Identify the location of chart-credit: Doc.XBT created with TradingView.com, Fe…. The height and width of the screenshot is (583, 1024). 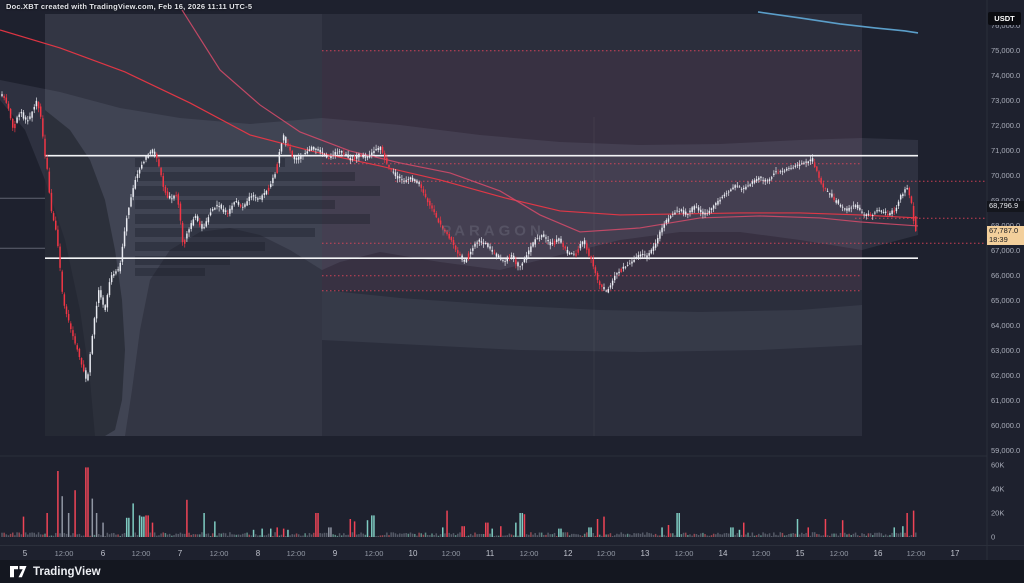
(129, 6).